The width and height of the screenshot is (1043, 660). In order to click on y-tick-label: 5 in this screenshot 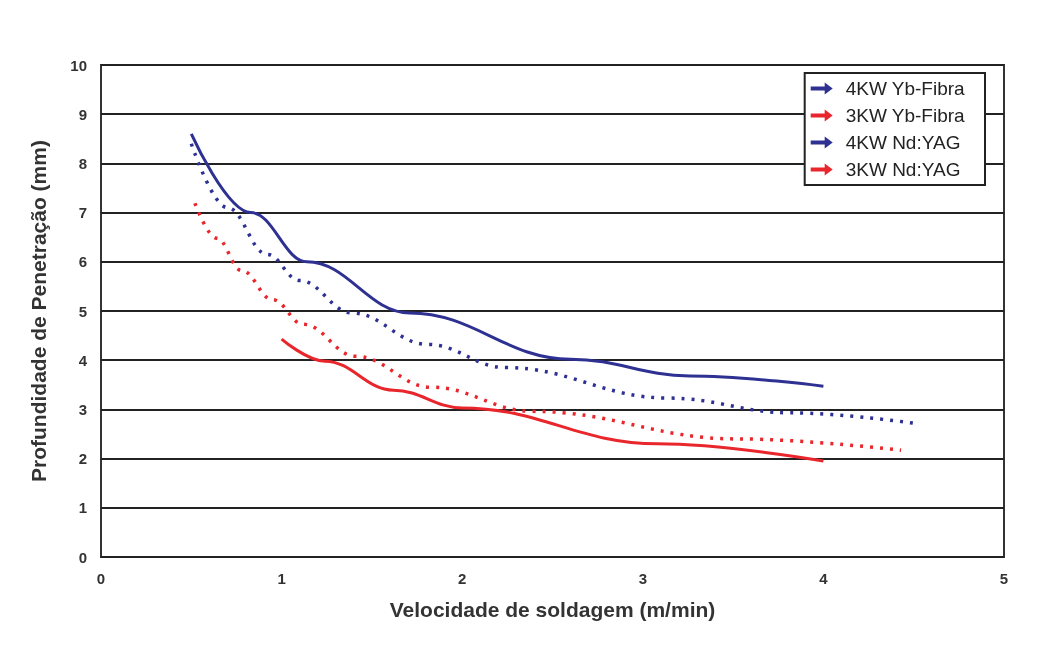, I will do `click(82, 311)`.